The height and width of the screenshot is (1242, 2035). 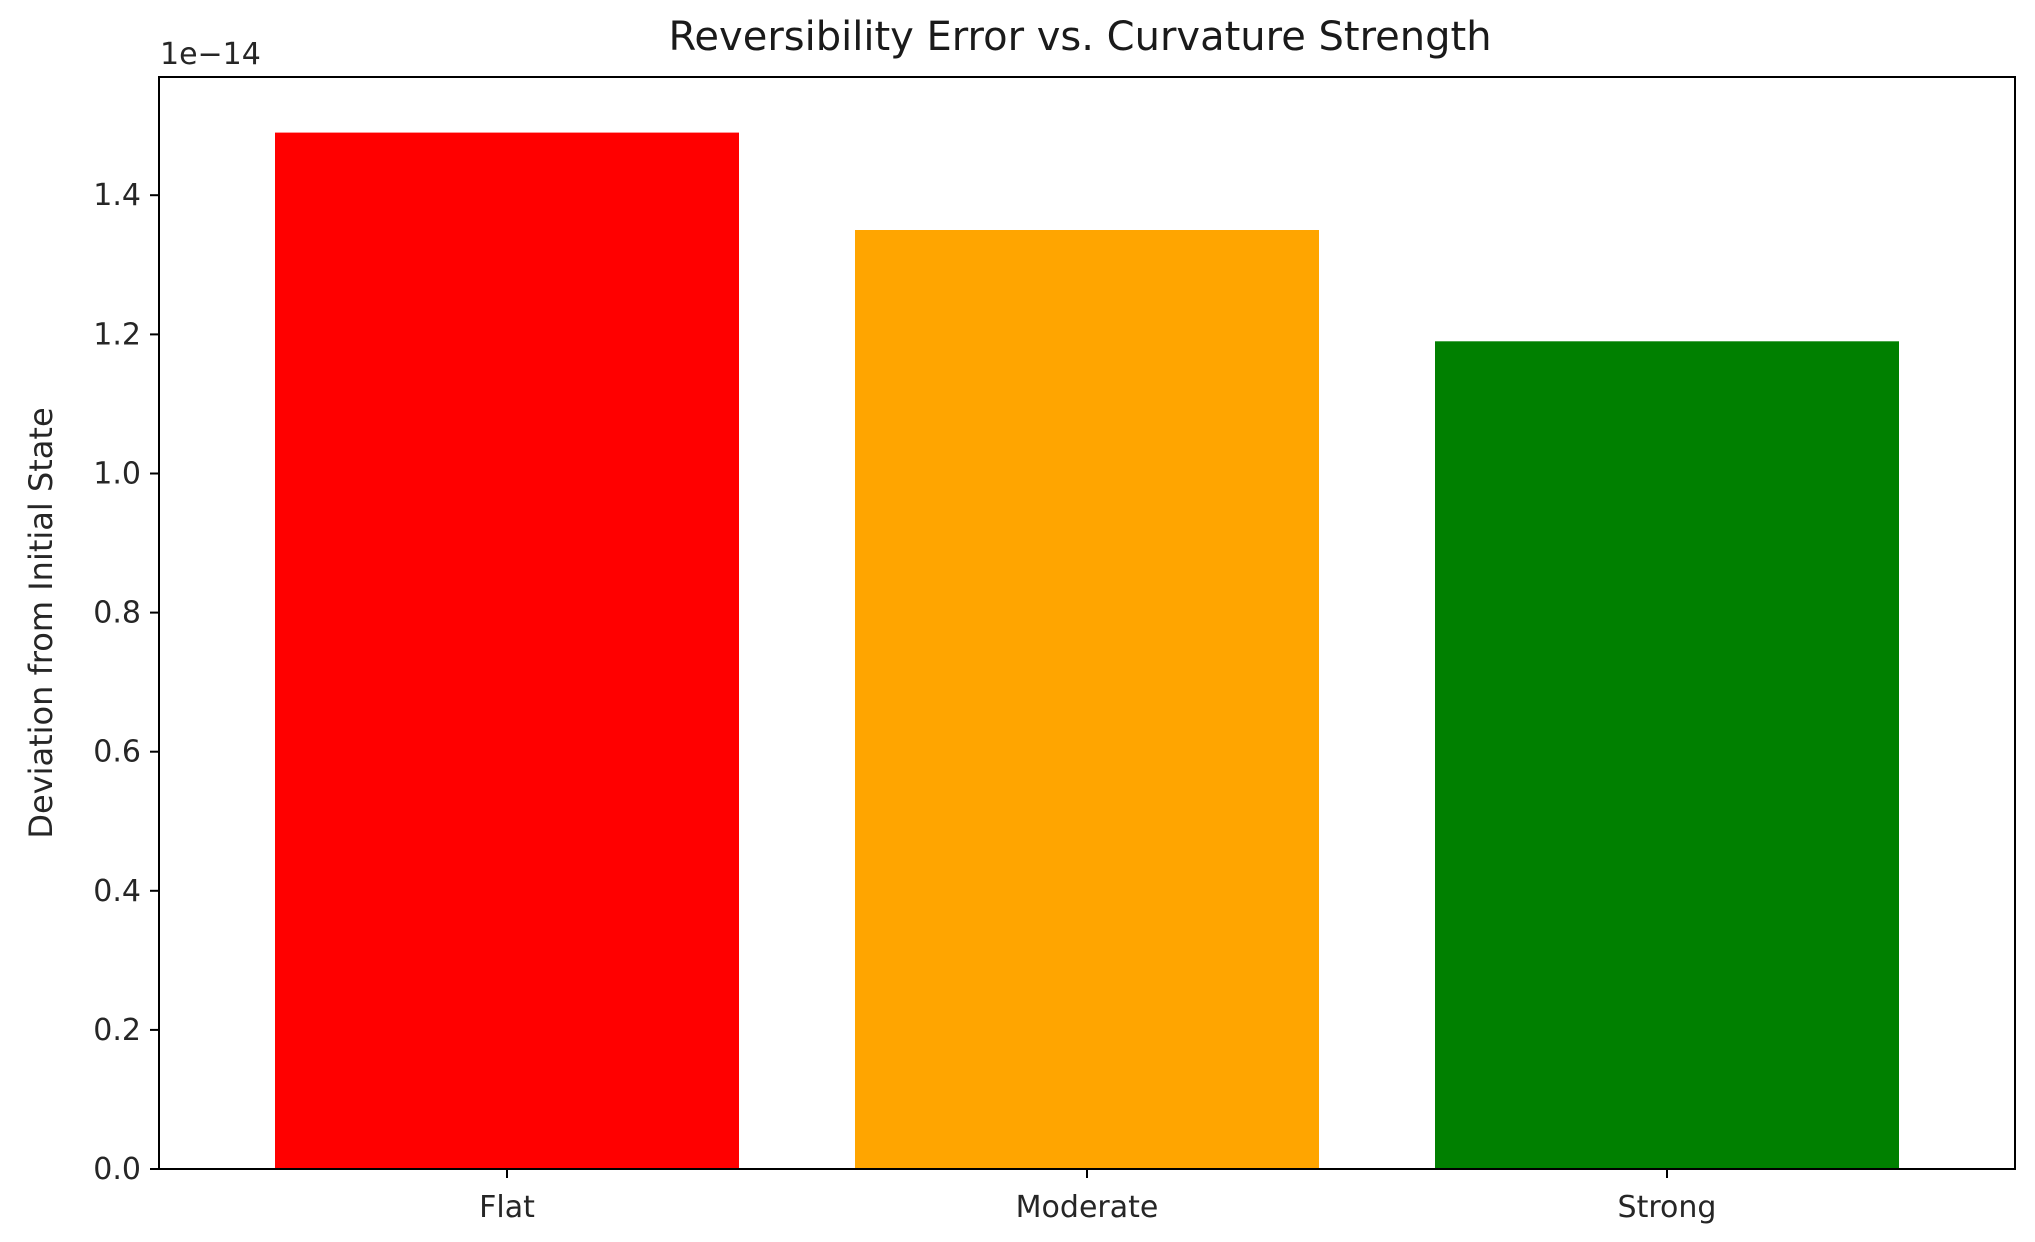 I want to click on y-tick-label: 0.2, so click(x=117, y=1030).